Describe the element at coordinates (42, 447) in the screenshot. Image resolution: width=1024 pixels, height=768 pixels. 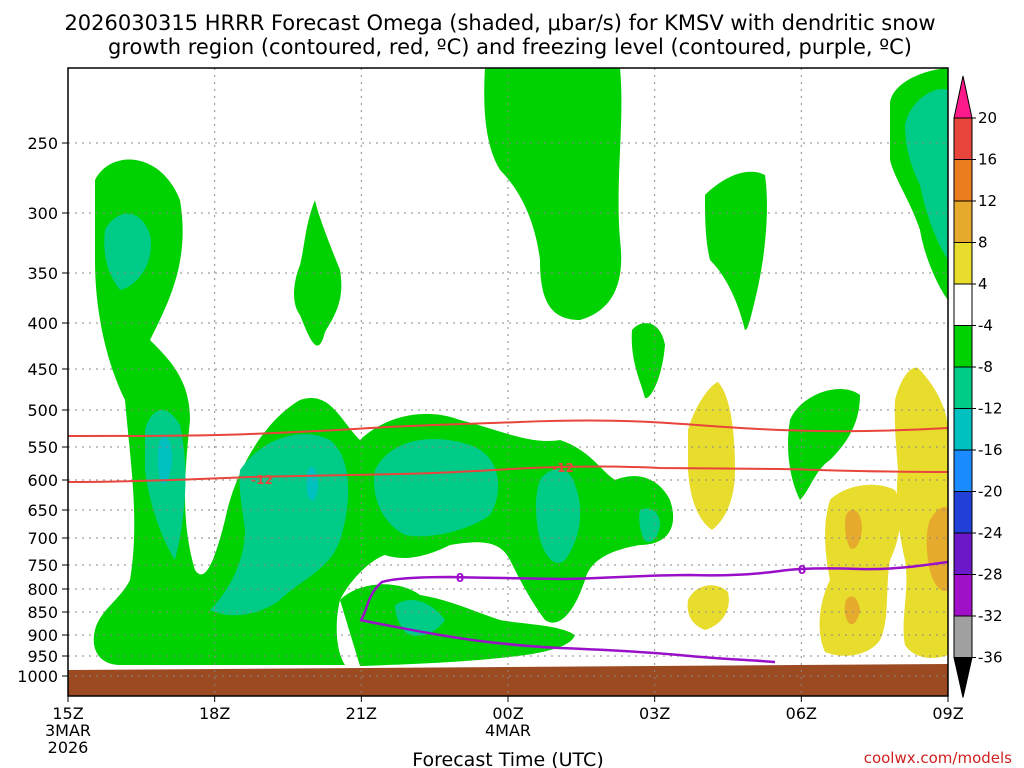
I see `y-tick-label: 550` at that location.